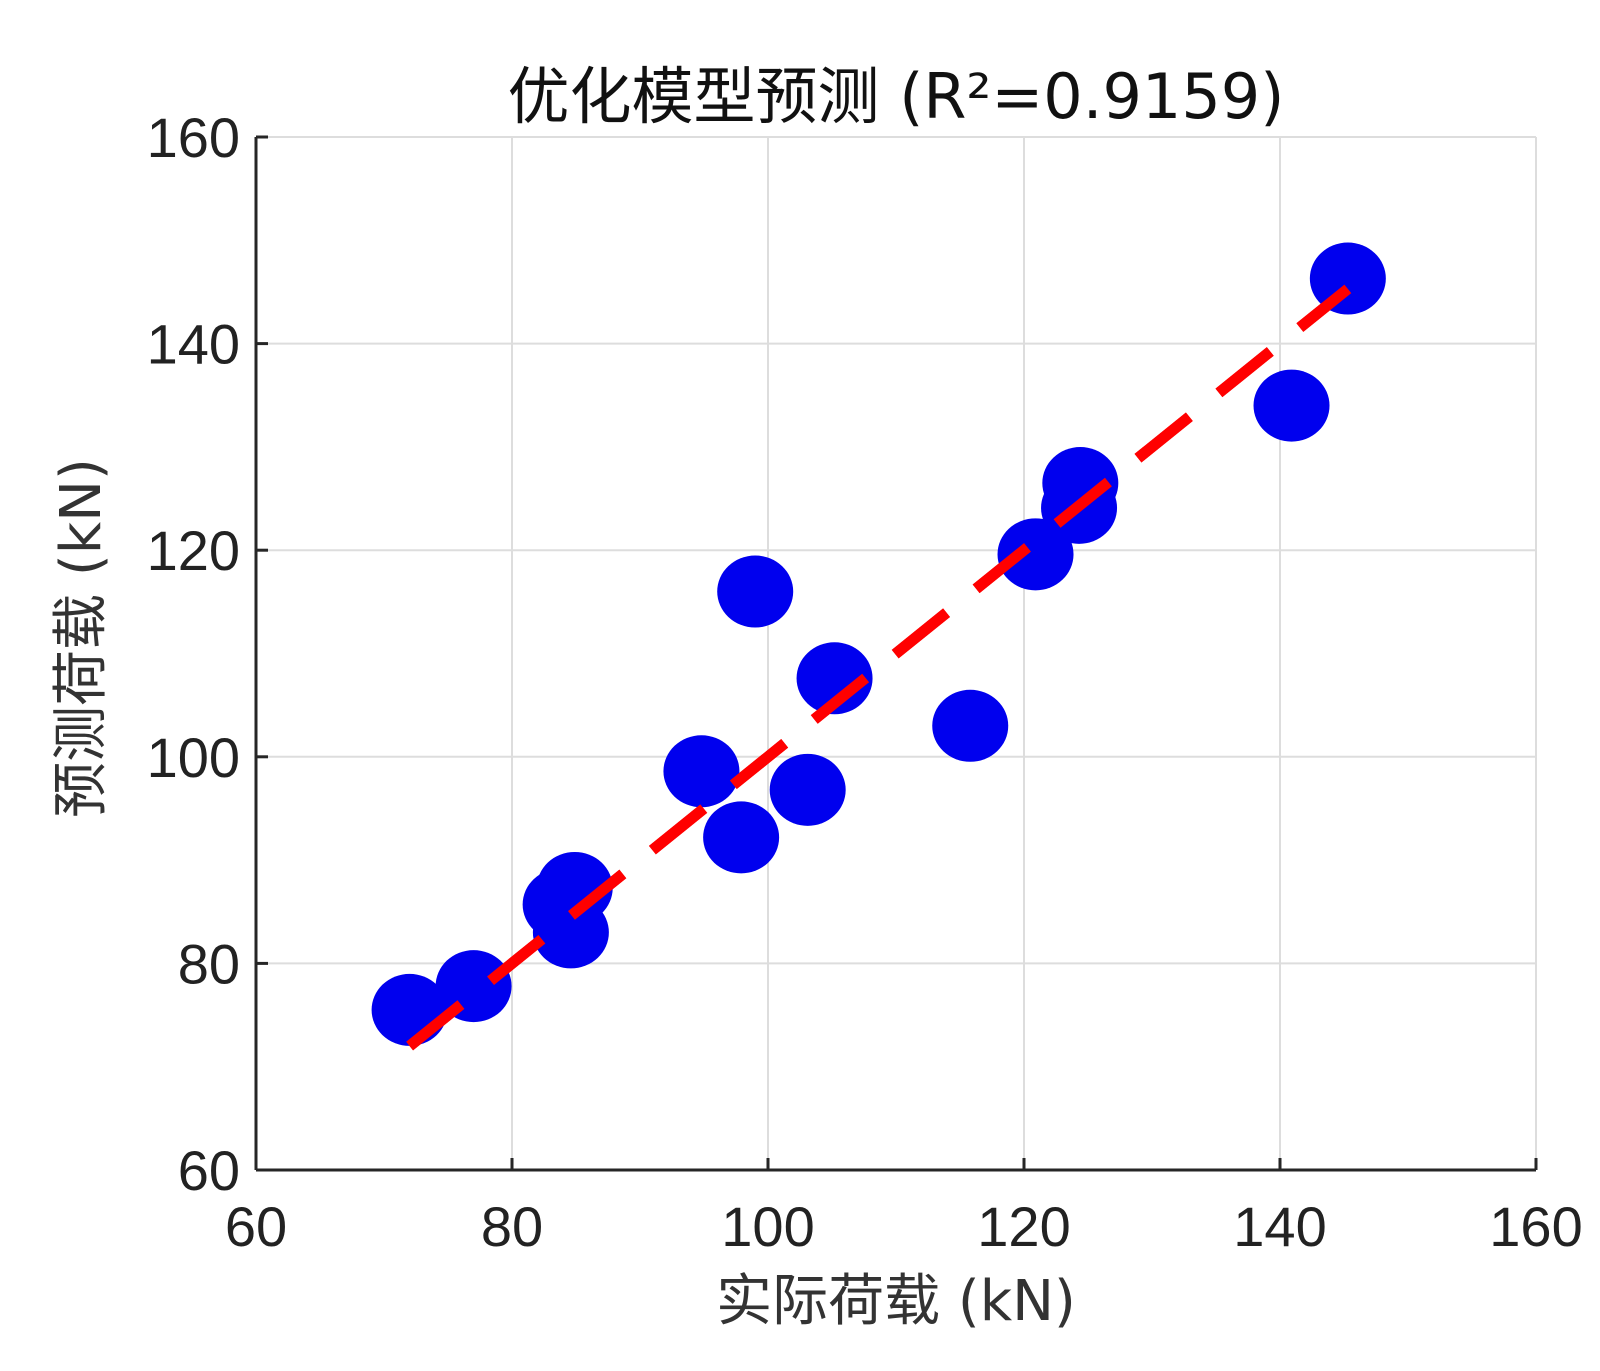 The image size is (1600, 1371). What do you see at coordinates (193, 757) in the screenshot?
I see `y-tick-label-2: 100` at bounding box center [193, 757].